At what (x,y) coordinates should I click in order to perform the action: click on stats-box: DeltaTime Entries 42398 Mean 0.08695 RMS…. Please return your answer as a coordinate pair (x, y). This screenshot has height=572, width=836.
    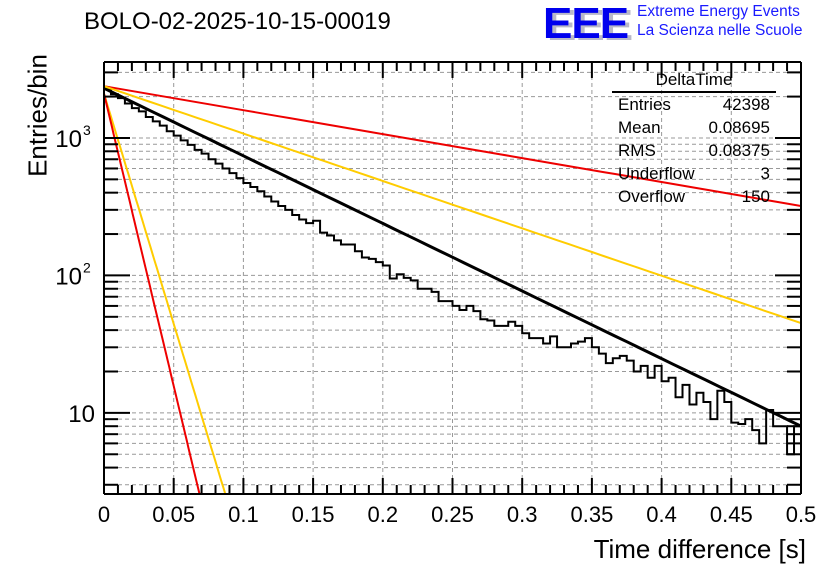
    Looking at the image, I should click on (694, 139).